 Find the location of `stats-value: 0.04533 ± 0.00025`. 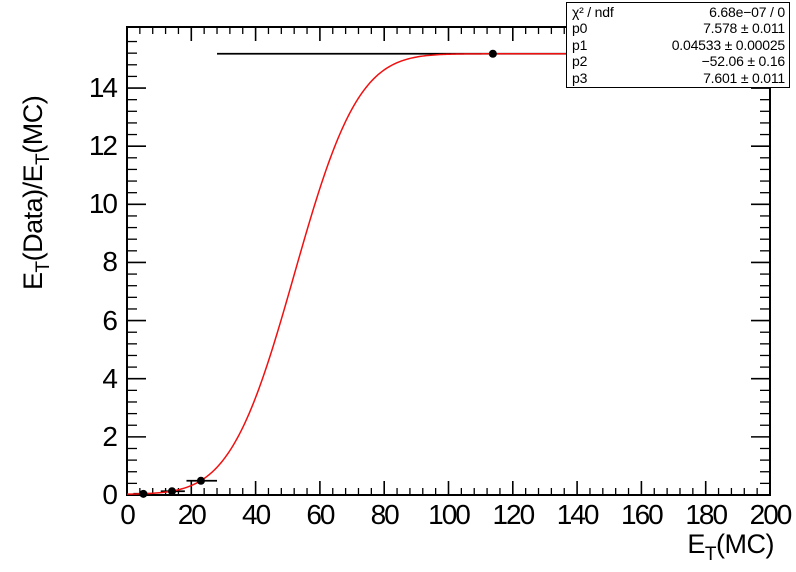

stats-value: 0.04533 ± 0.00025 is located at coordinates (728, 44).